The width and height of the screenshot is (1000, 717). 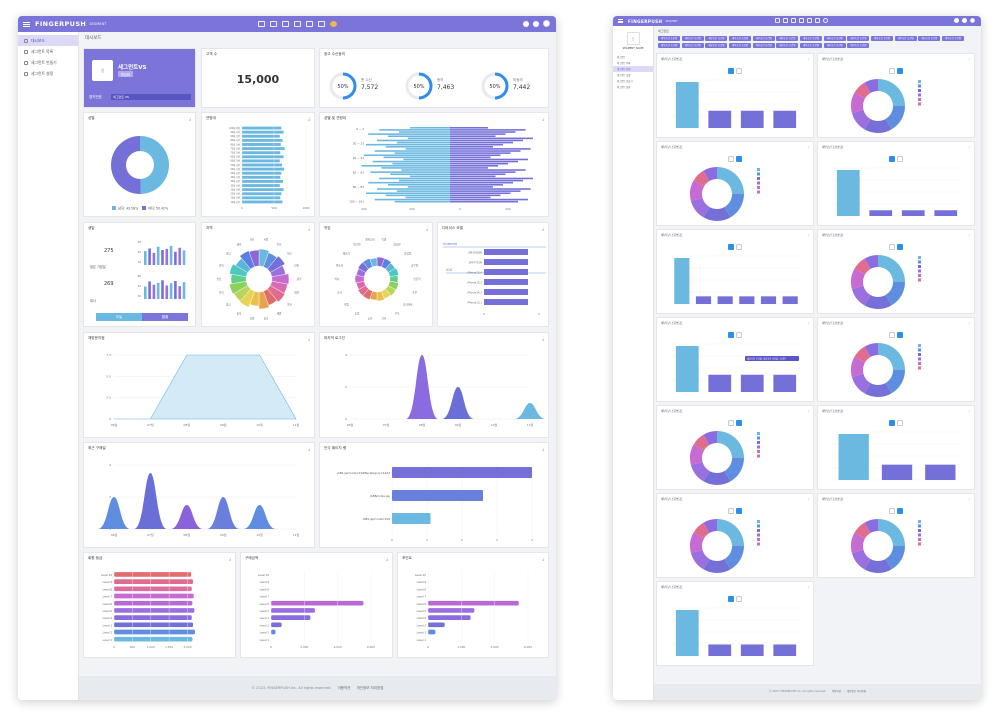 I want to click on sidebar-item: 세그먼트 상세, so click(x=633, y=69).